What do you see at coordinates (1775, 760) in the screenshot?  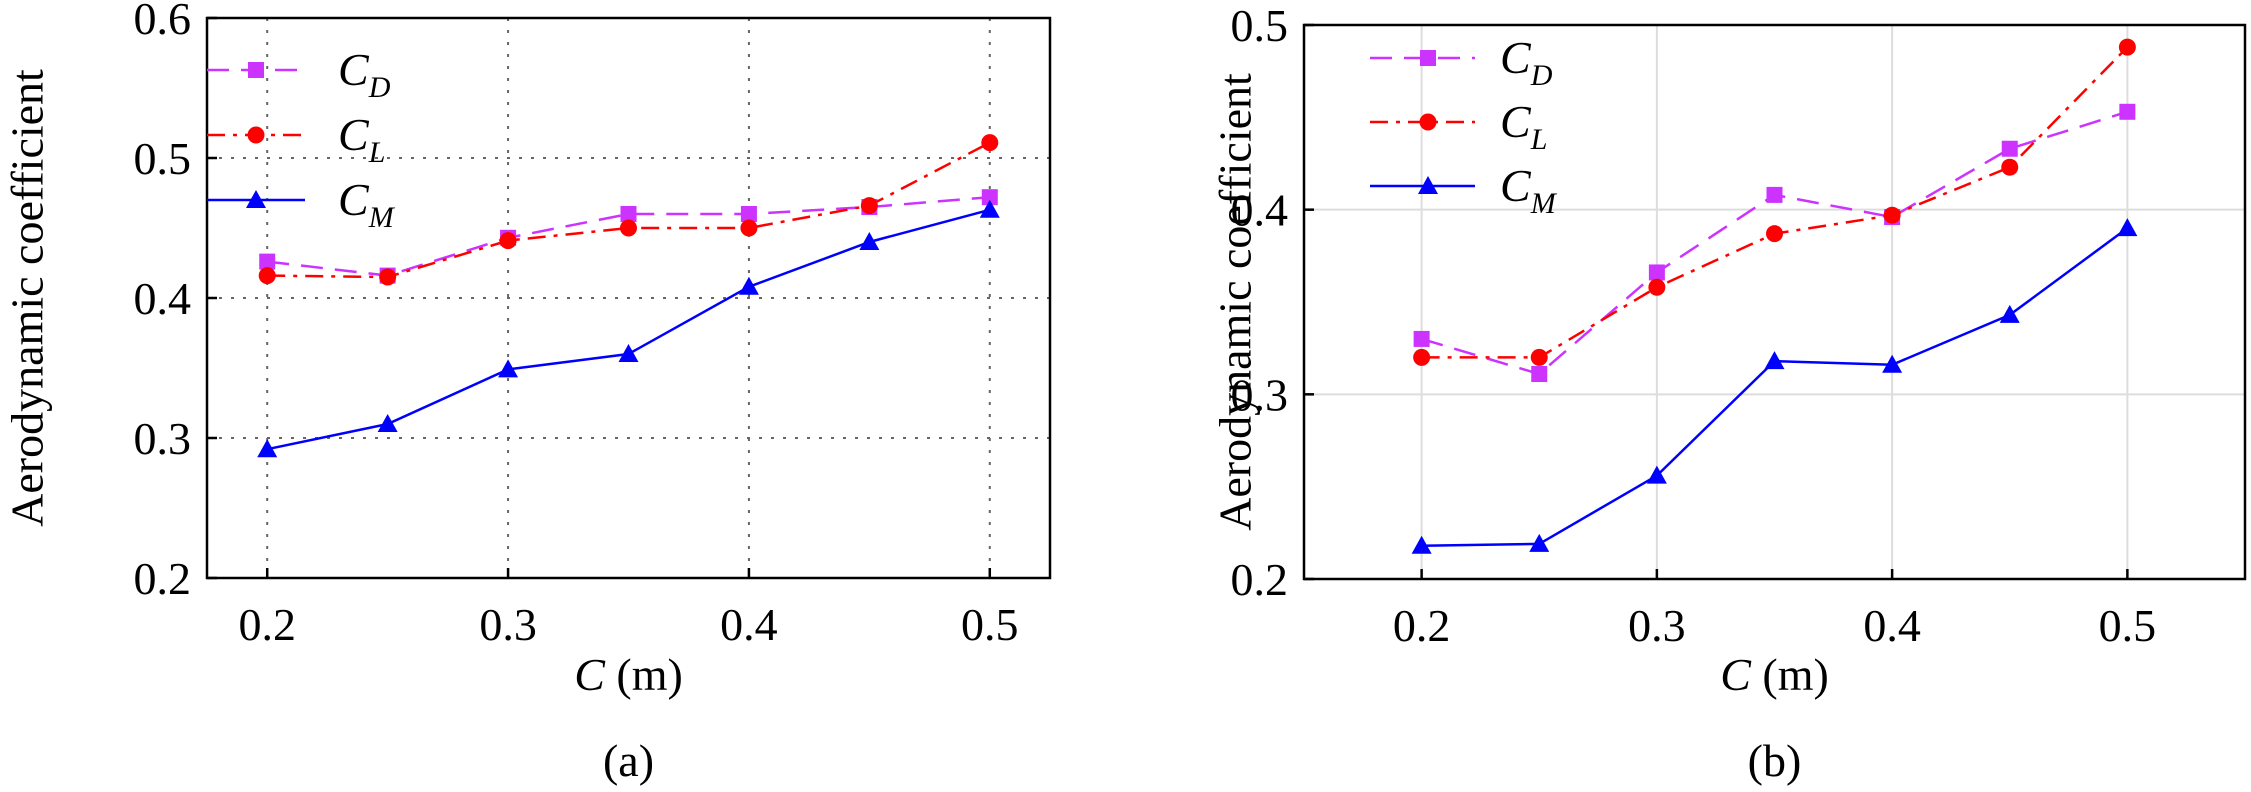 I see `panel-label: (b)` at bounding box center [1775, 760].